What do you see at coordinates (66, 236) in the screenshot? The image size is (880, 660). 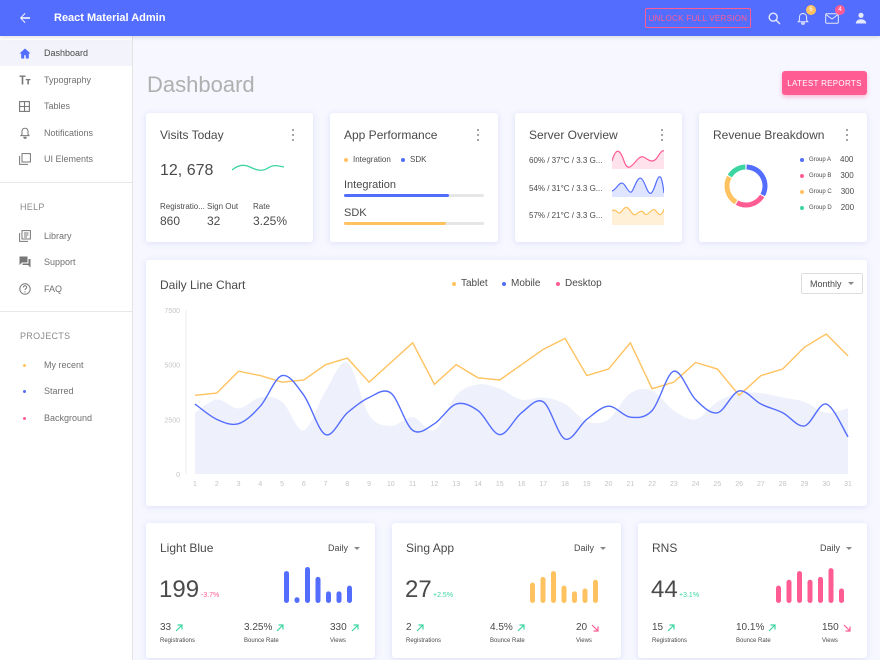 I see `sidebar-item-library: Library` at bounding box center [66, 236].